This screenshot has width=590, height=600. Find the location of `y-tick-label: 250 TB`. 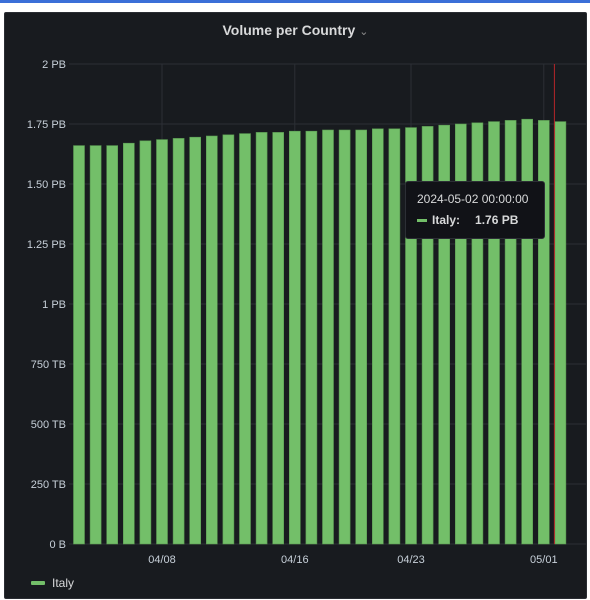

y-tick-label: 250 TB is located at coordinates (48, 485).